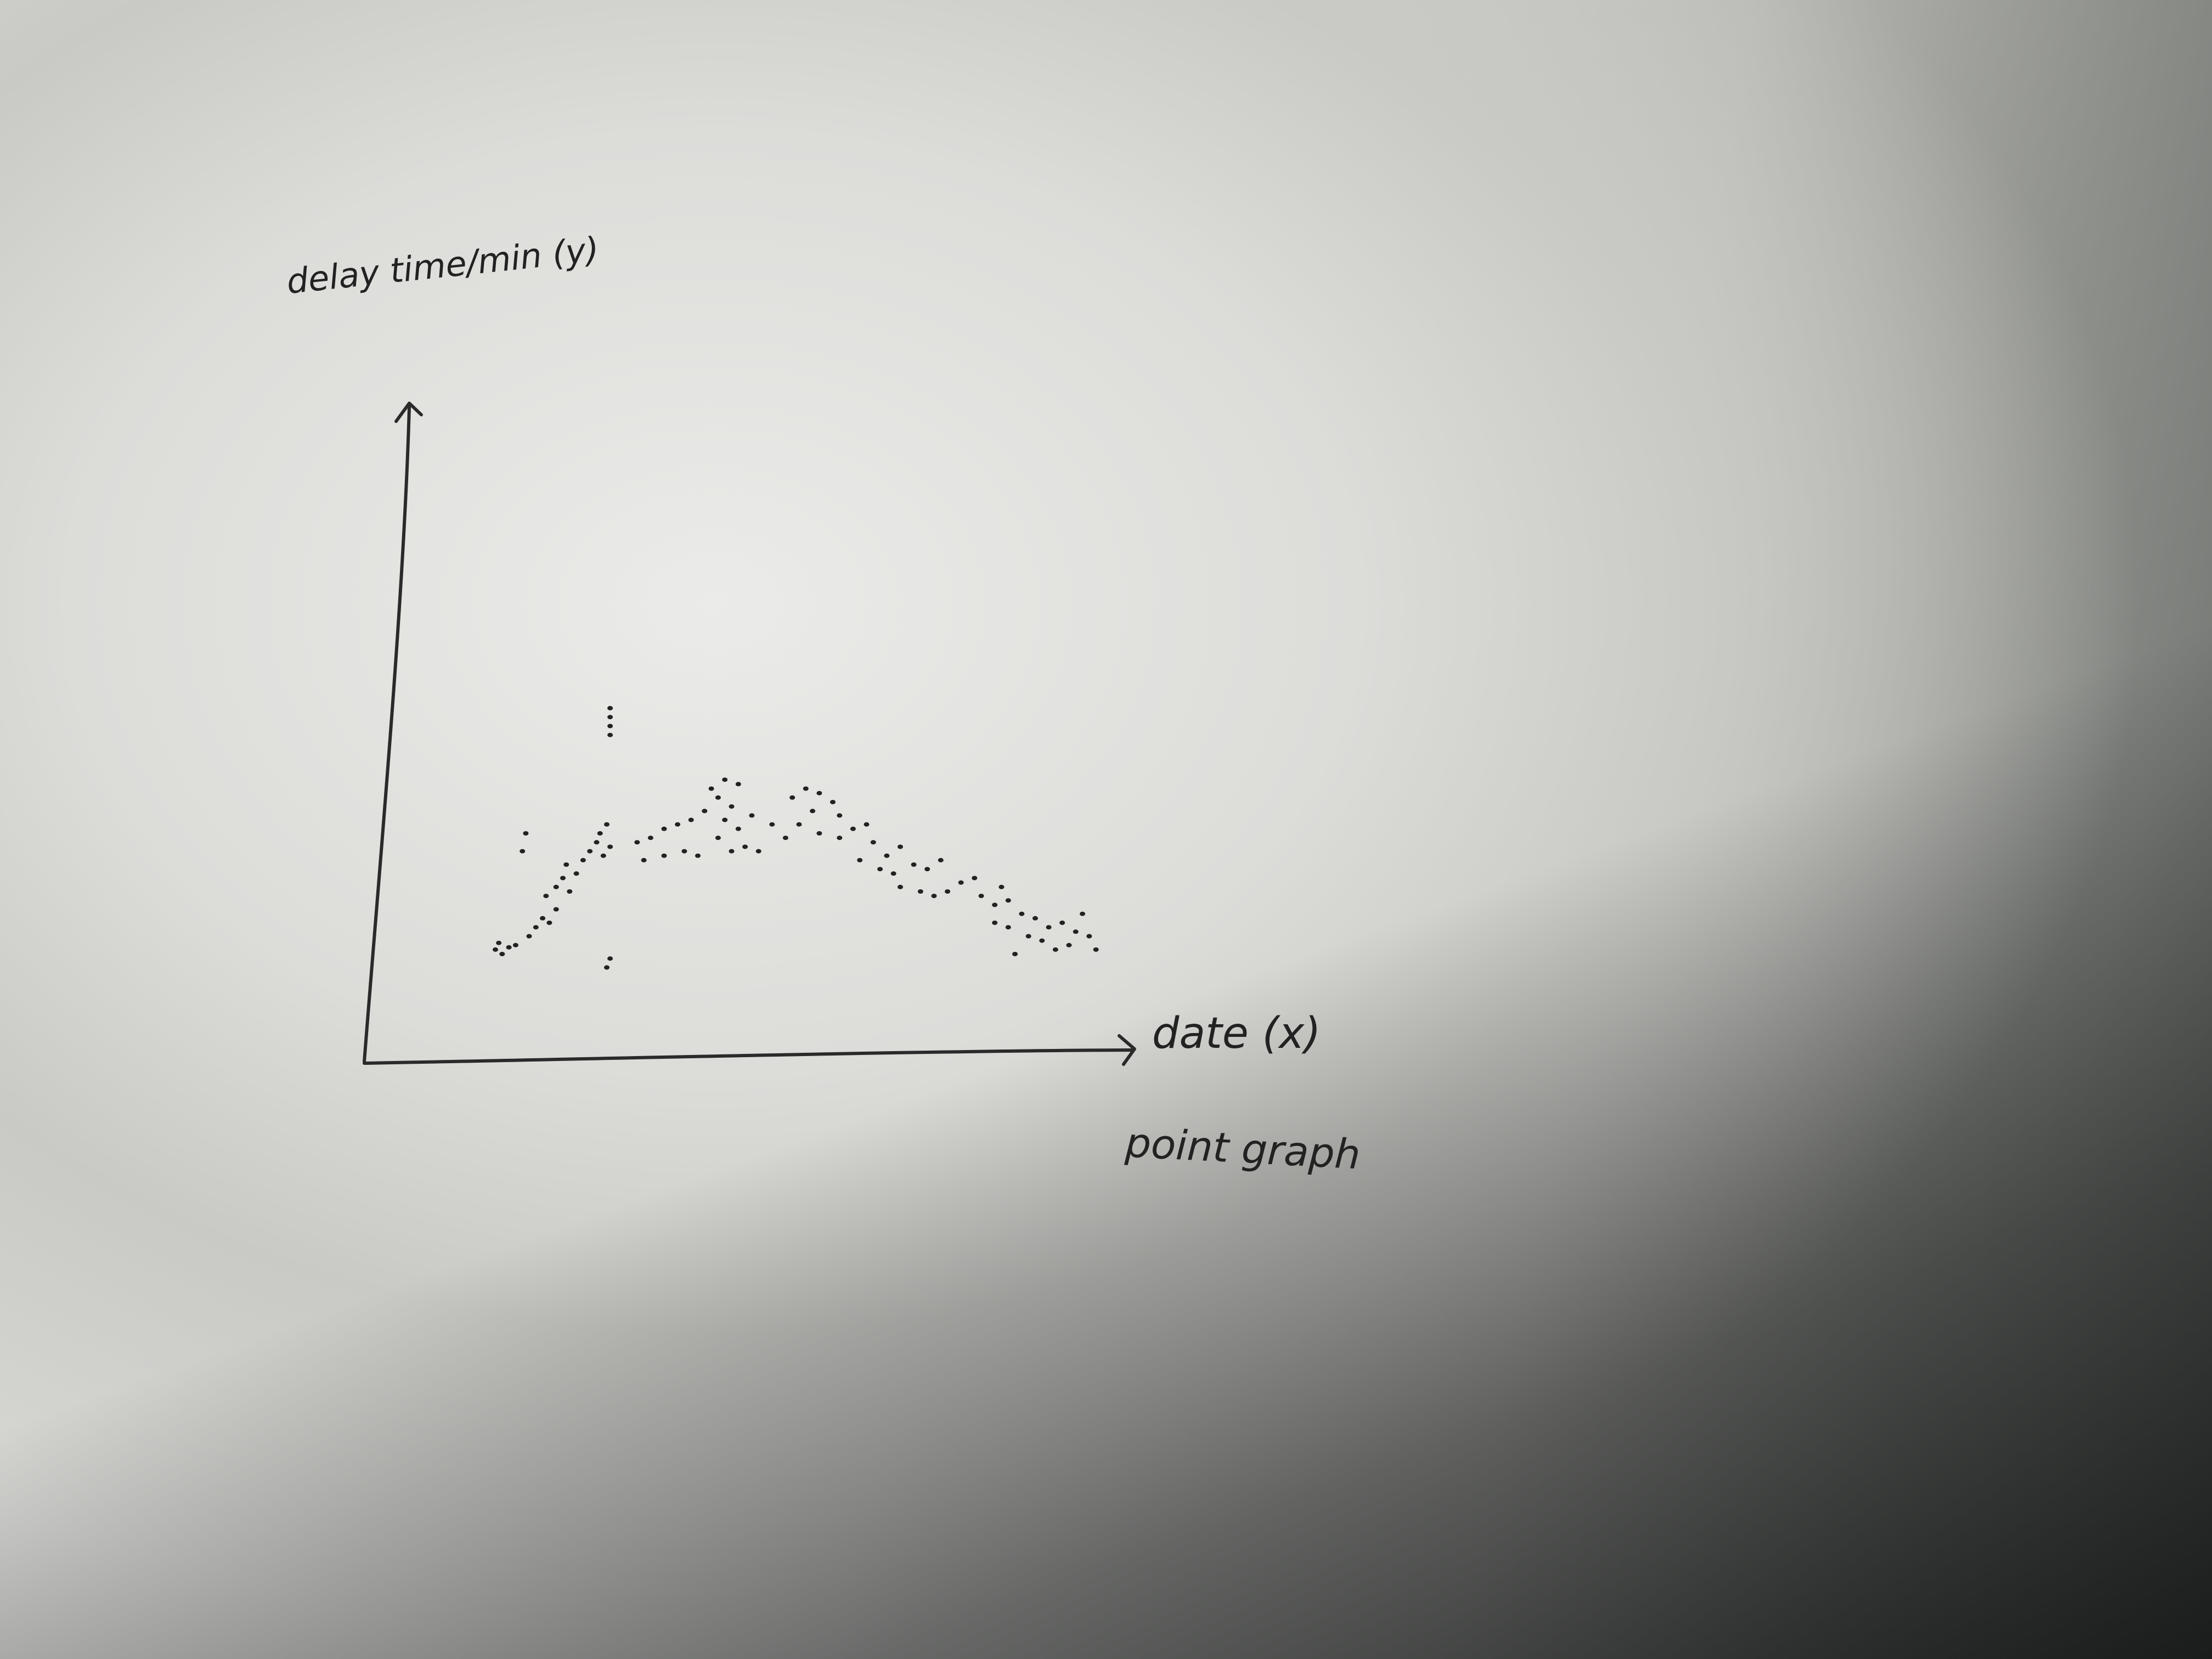 The width and height of the screenshot is (2212, 1659). Describe the element at coordinates (387, 734) in the screenshot. I see `y-axis-line` at that location.